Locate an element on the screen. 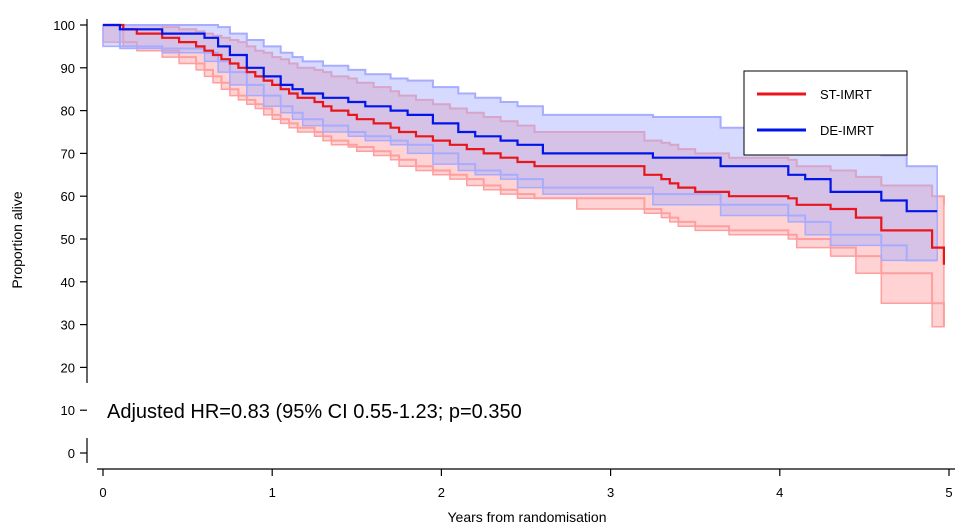 This screenshot has height=529, width=965. legend-box is located at coordinates (825, 113).